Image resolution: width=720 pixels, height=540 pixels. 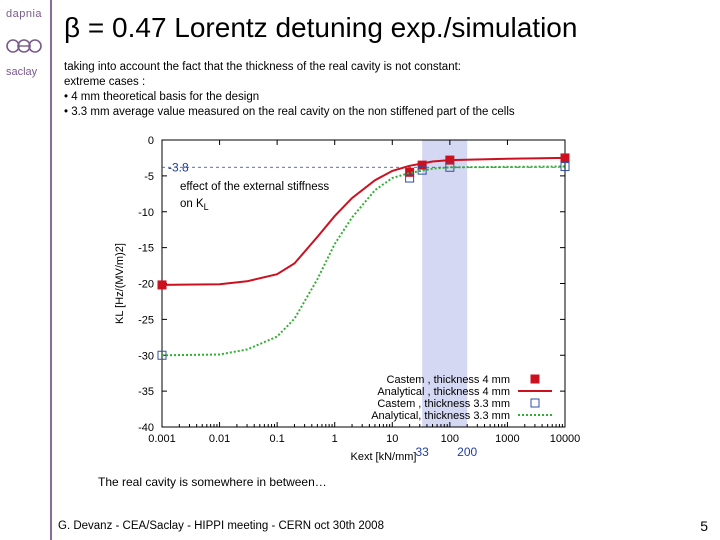 What do you see at coordinates (25, 270) in the screenshot?
I see `sidebar: dapnia saclay` at bounding box center [25, 270].